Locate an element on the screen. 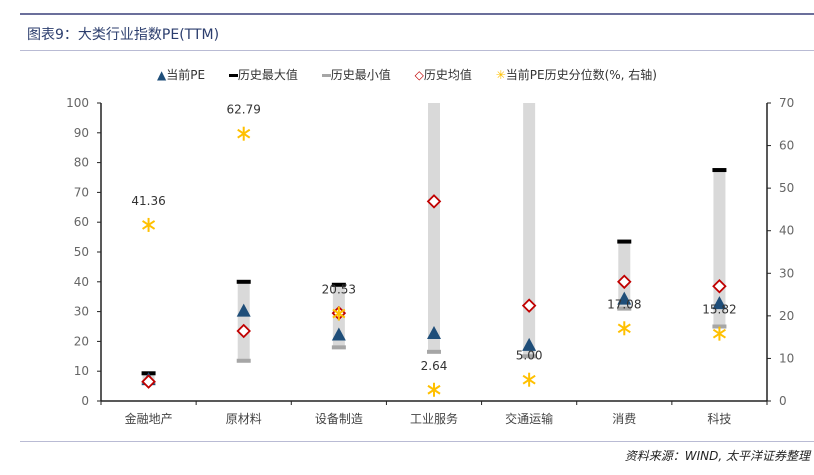  y-tick-label: 50 is located at coordinates (81, 252).